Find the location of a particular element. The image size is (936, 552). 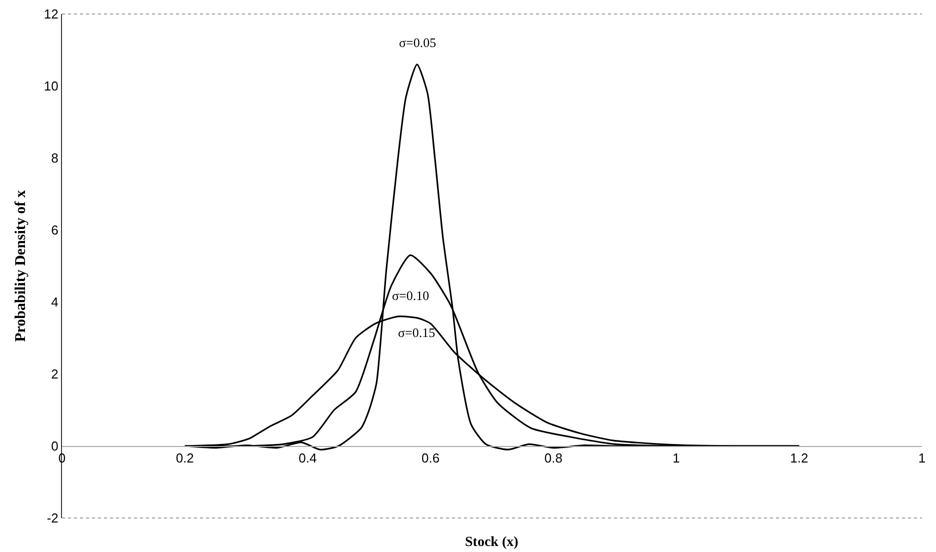

y-tick-label: 12 is located at coordinates (51, 14).